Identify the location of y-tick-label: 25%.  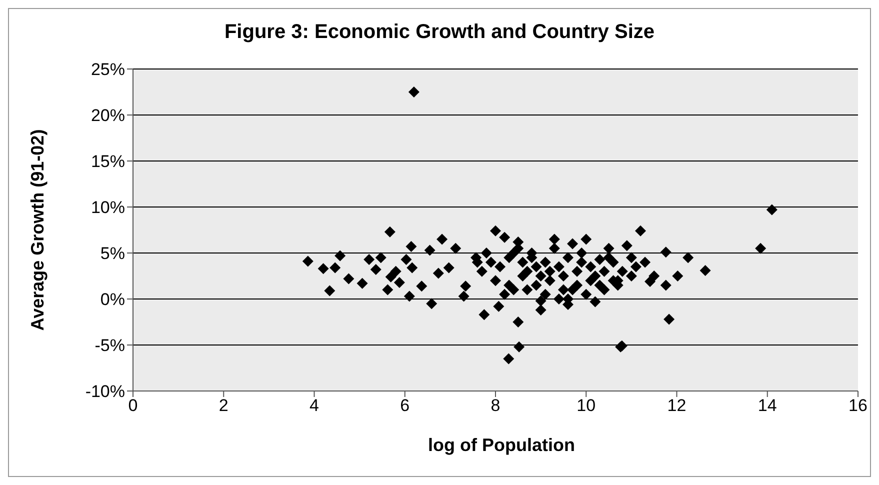
(107, 70).